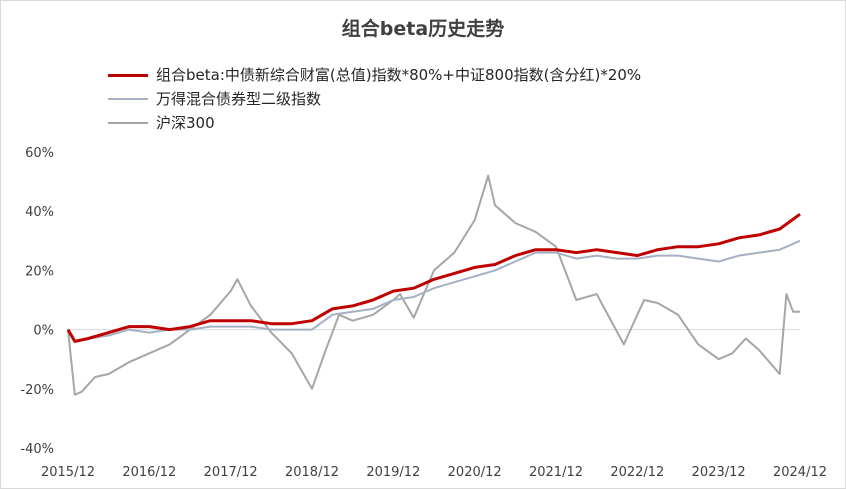  Describe the element at coordinates (43, 331) in the screenshot. I see `y-tick-label: 0%` at that location.